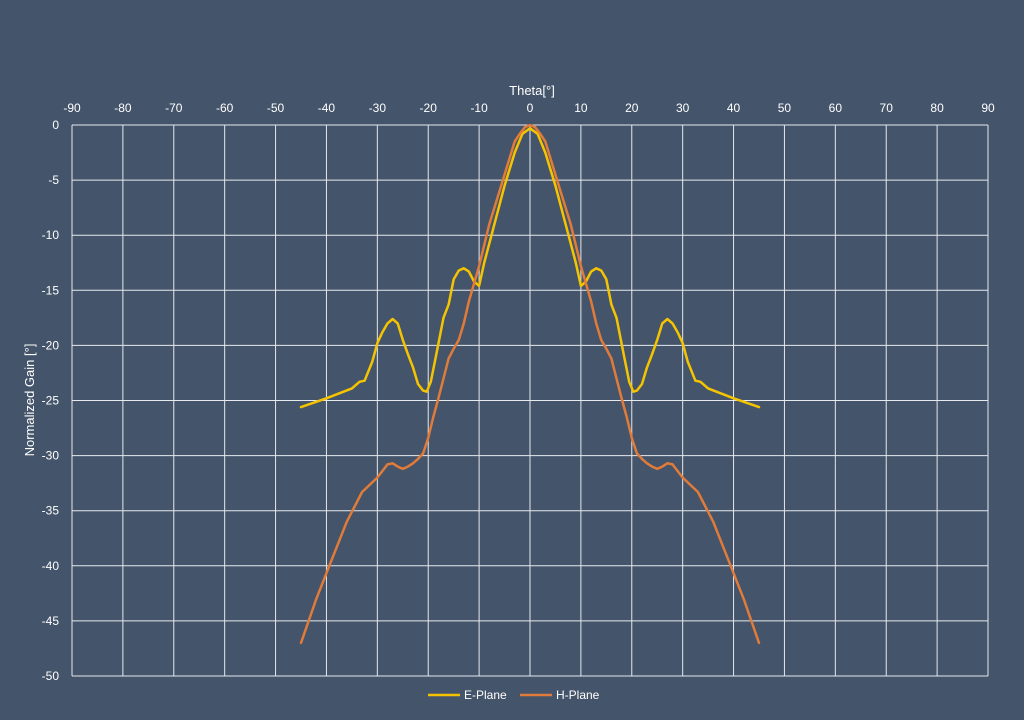 This screenshot has width=1024, height=720. What do you see at coordinates (51, 345) in the screenshot?
I see `y-tick-label: -20` at bounding box center [51, 345].